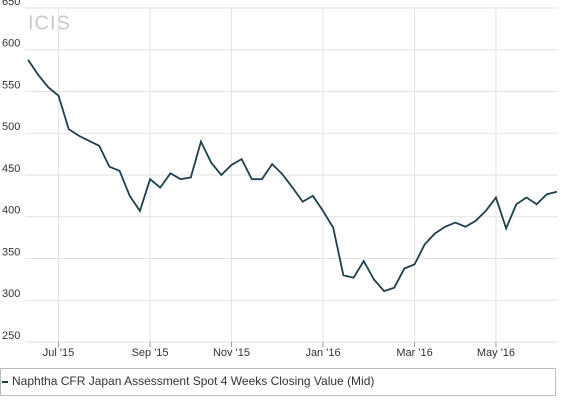 The height and width of the screenshot is (413, 576). Describe the element at coordinates (11, 336) in the screenshot. I see `y-tick-label: 250` at that location.